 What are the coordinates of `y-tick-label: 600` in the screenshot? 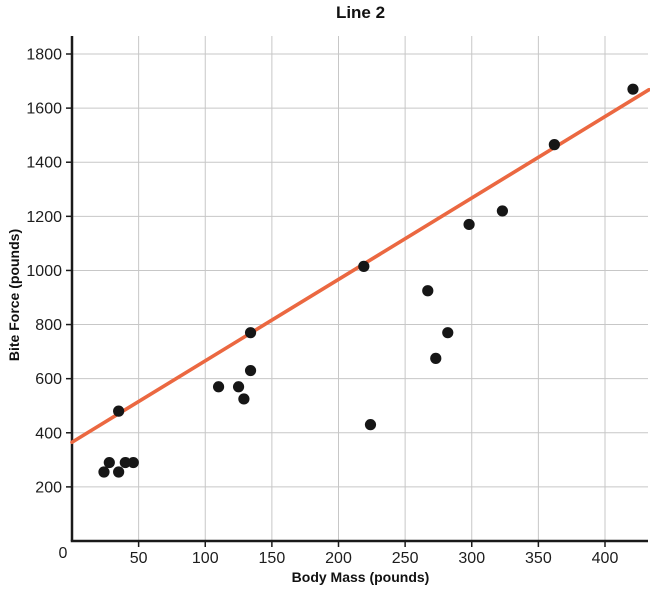 It's located at (48, 379).